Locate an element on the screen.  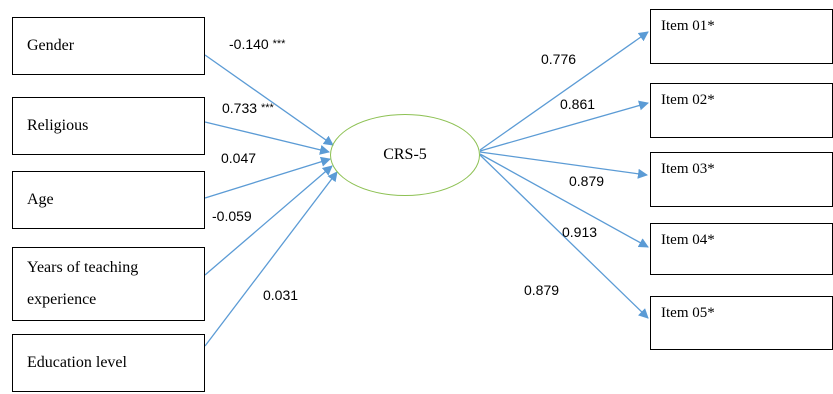
predictor-years-of-teaching-experience: Years of teaching experience is located at coordinates (108, 284).